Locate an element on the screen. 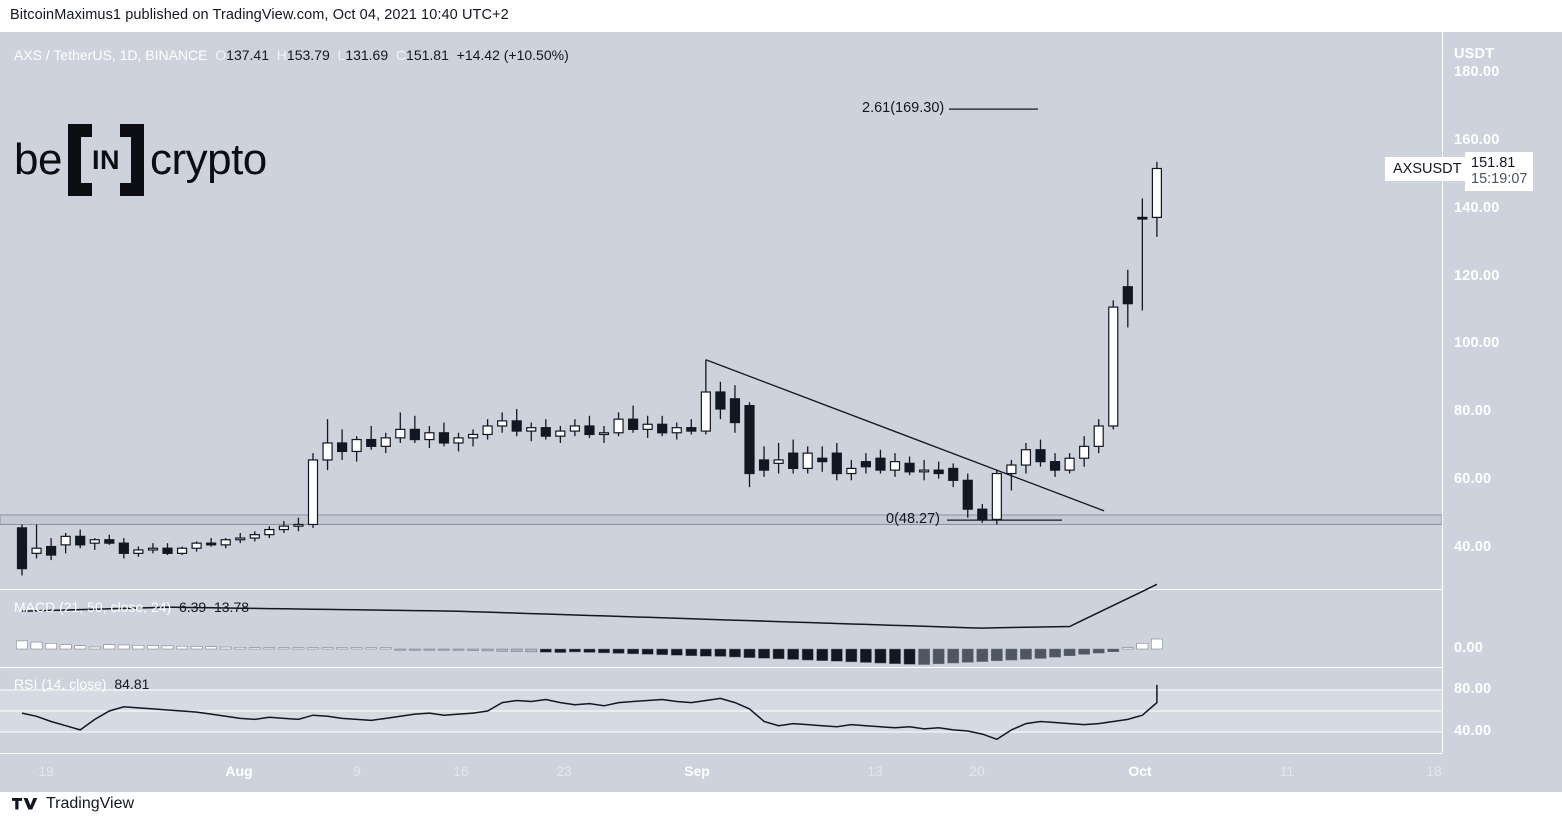 The height and width of the screenshot is (827, 1562). price-axis-tick: 180.00 is located at coordinates (1477, 71).